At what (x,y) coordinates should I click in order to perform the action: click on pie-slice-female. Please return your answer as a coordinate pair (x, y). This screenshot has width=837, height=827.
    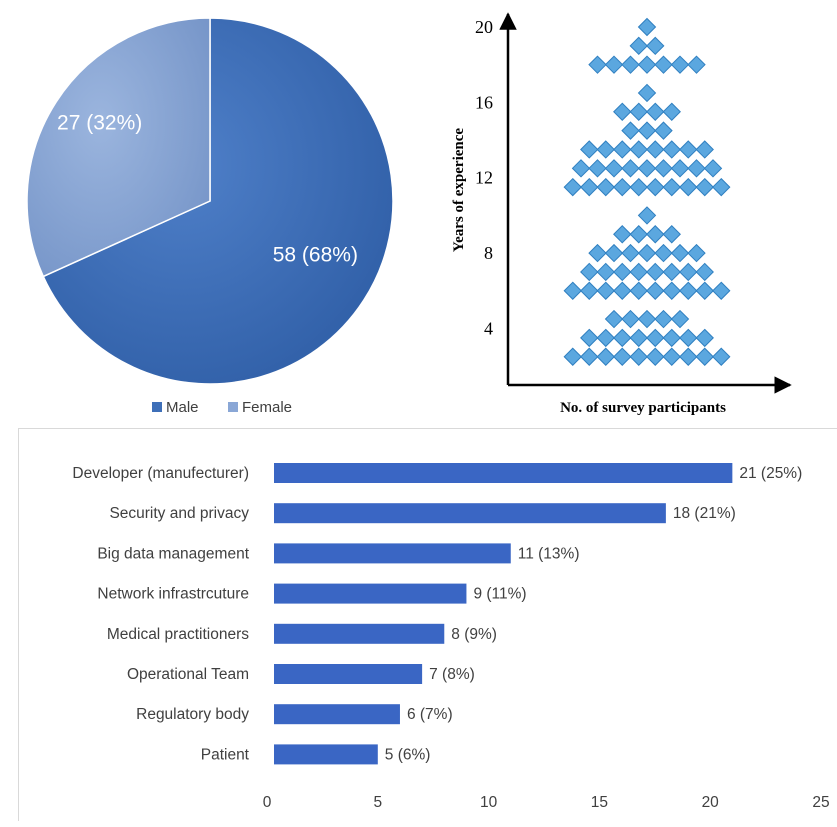
    Looking at the image, I should click on (118, 147).